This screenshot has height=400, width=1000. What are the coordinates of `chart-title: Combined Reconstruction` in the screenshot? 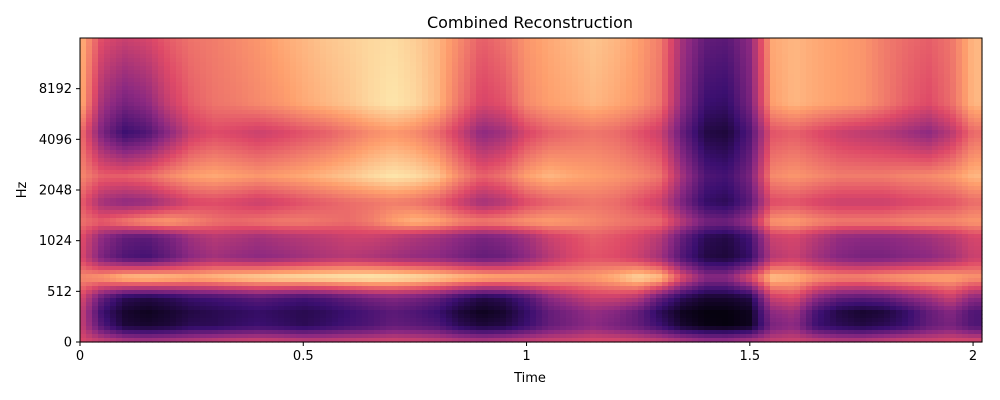 It's located at (530, 22).